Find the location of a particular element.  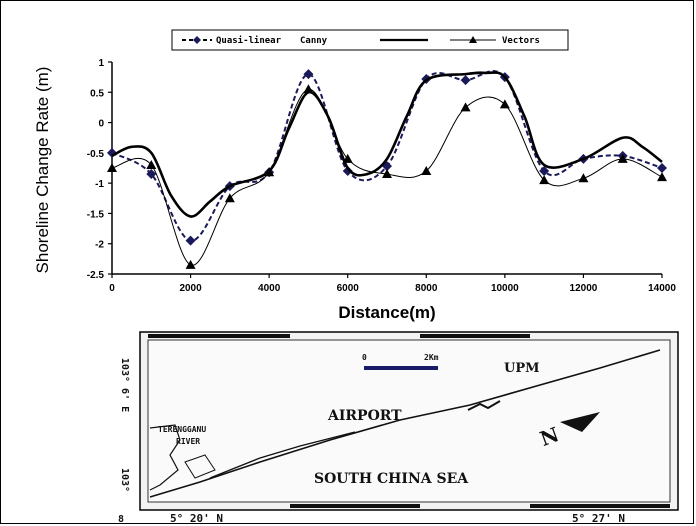

y-tick-label: -1.5 is located at coordinates (96, 214).